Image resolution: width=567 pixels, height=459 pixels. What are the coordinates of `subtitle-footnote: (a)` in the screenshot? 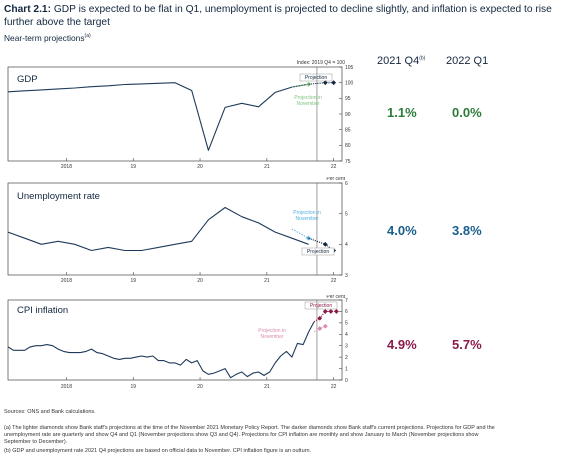 It's located at (87, 36).